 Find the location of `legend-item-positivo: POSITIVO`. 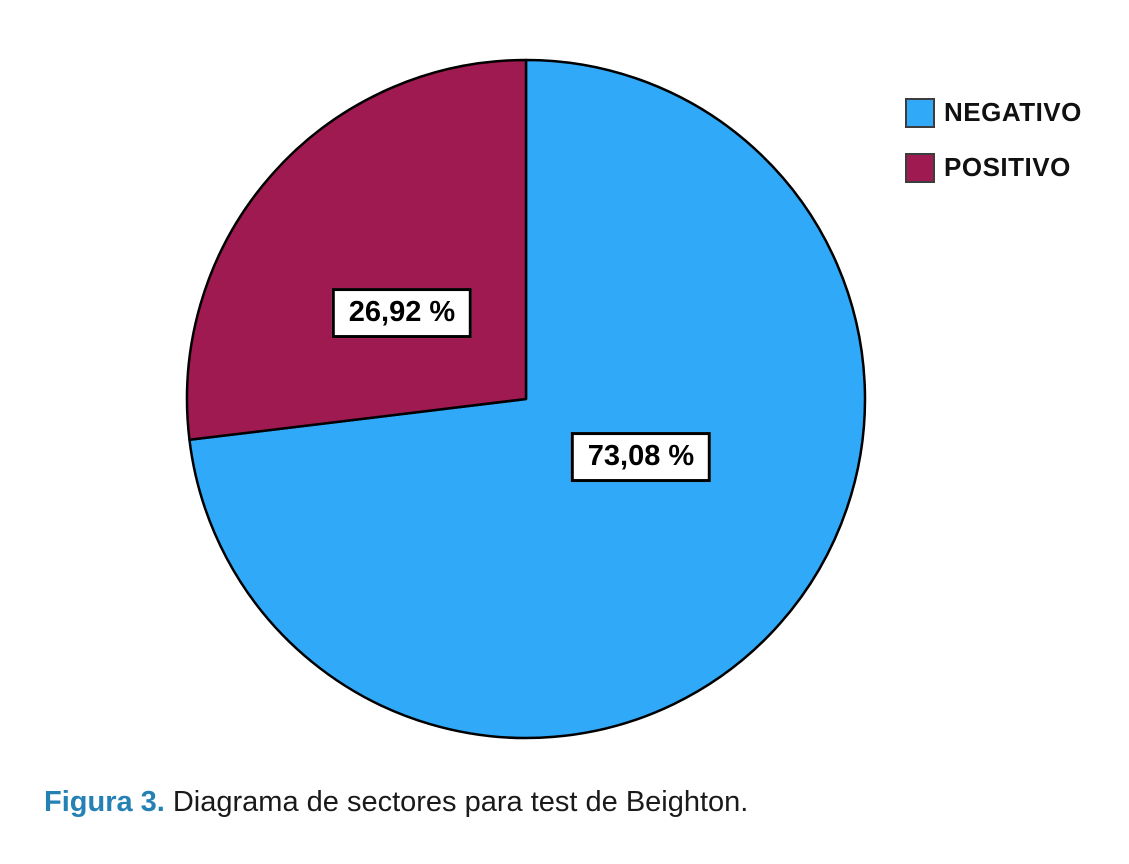

legend-item-positivo: POSITIVO is located at coordinates (993, 167).